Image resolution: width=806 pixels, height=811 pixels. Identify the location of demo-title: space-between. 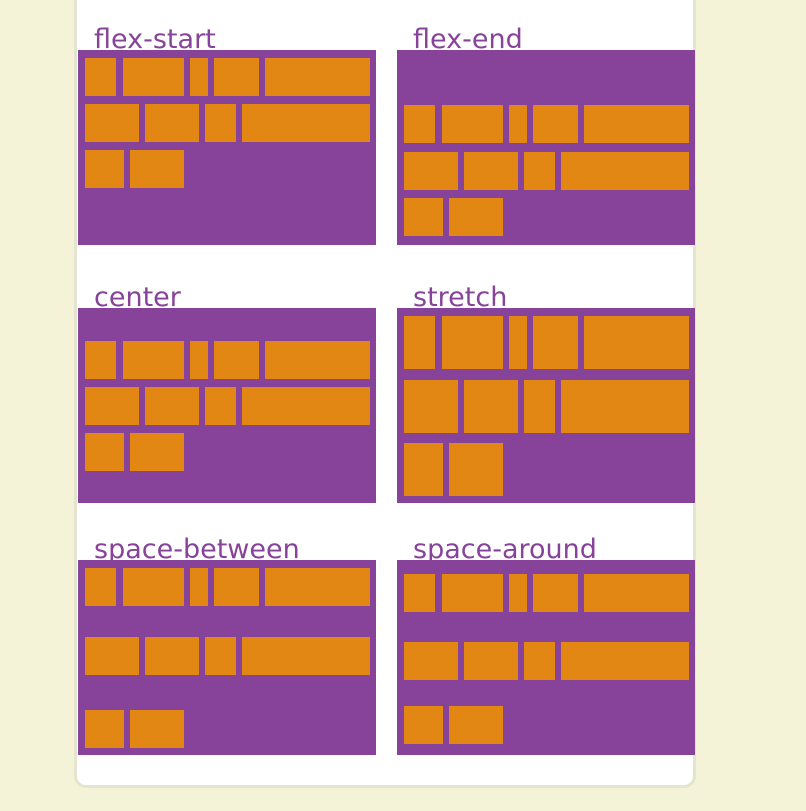
(197, 549).